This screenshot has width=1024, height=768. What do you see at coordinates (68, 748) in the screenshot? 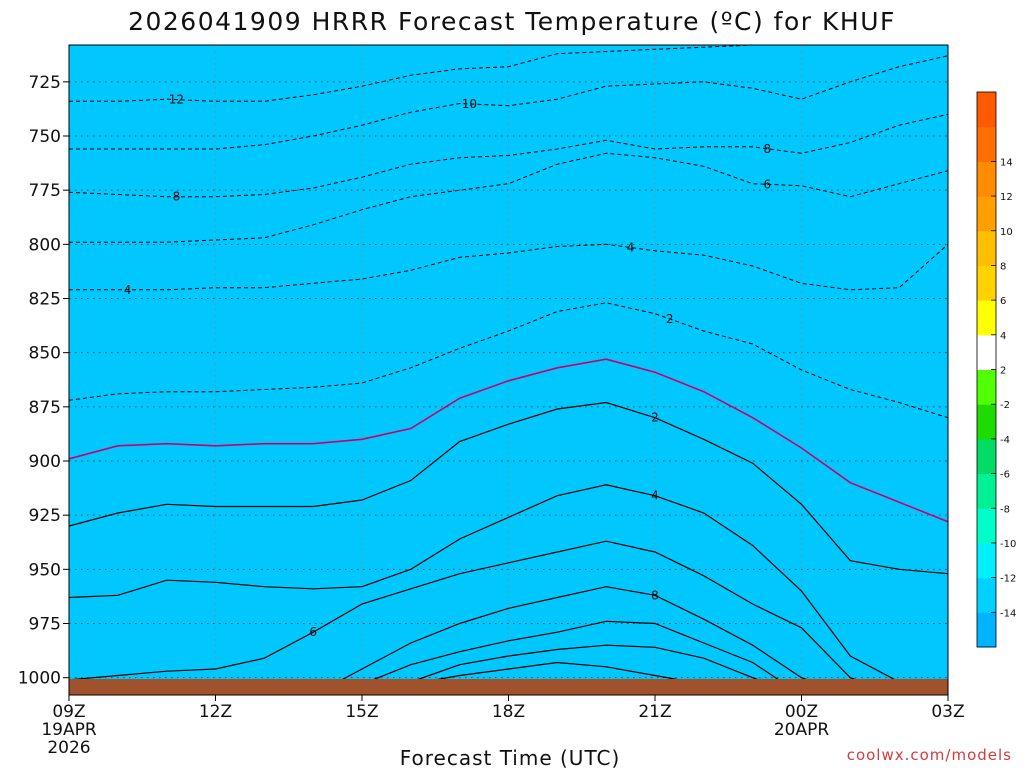
I see `x-tick-year-09Z: 2026` at bounding box center [68, 748].